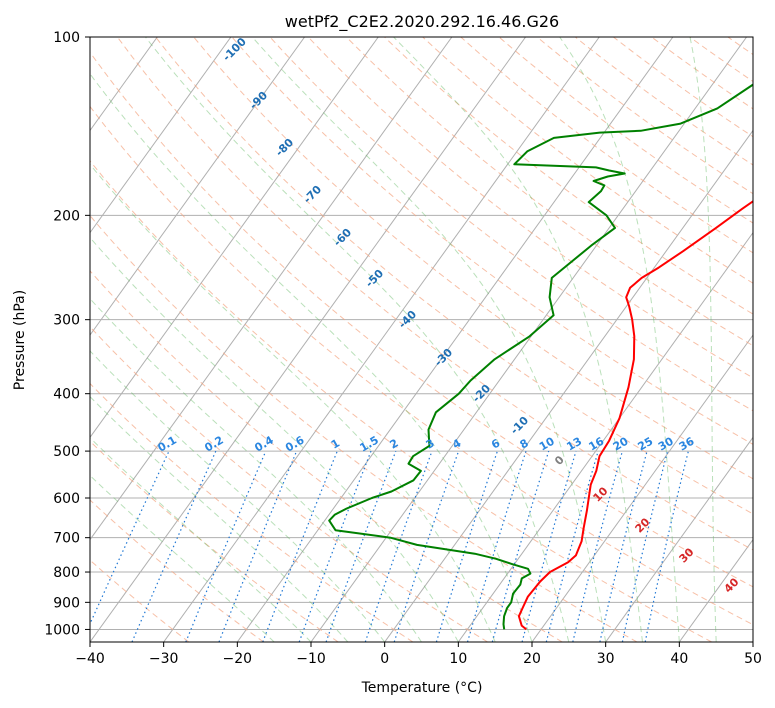 The height and width of the screenshot is (708, 775). Describe the element at coordinates (606, 659) in the screenshot. I see `x-tick-label: 30` at that location.